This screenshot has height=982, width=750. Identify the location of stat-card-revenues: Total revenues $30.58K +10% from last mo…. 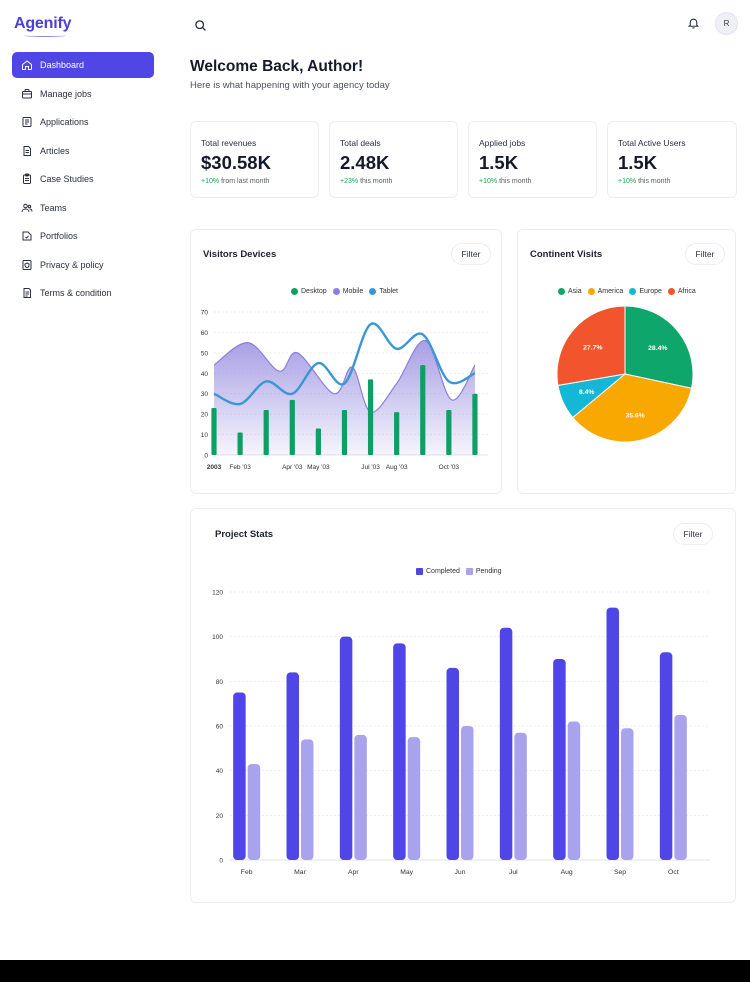
(254, 159).